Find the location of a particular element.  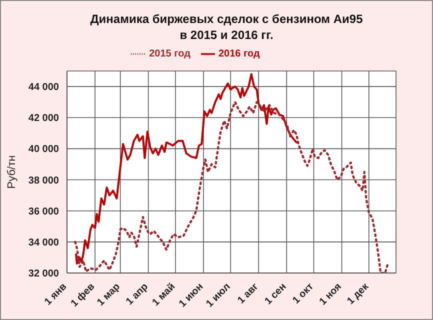

x-tick-label: 1 авг is located at coordinates (248, 293).